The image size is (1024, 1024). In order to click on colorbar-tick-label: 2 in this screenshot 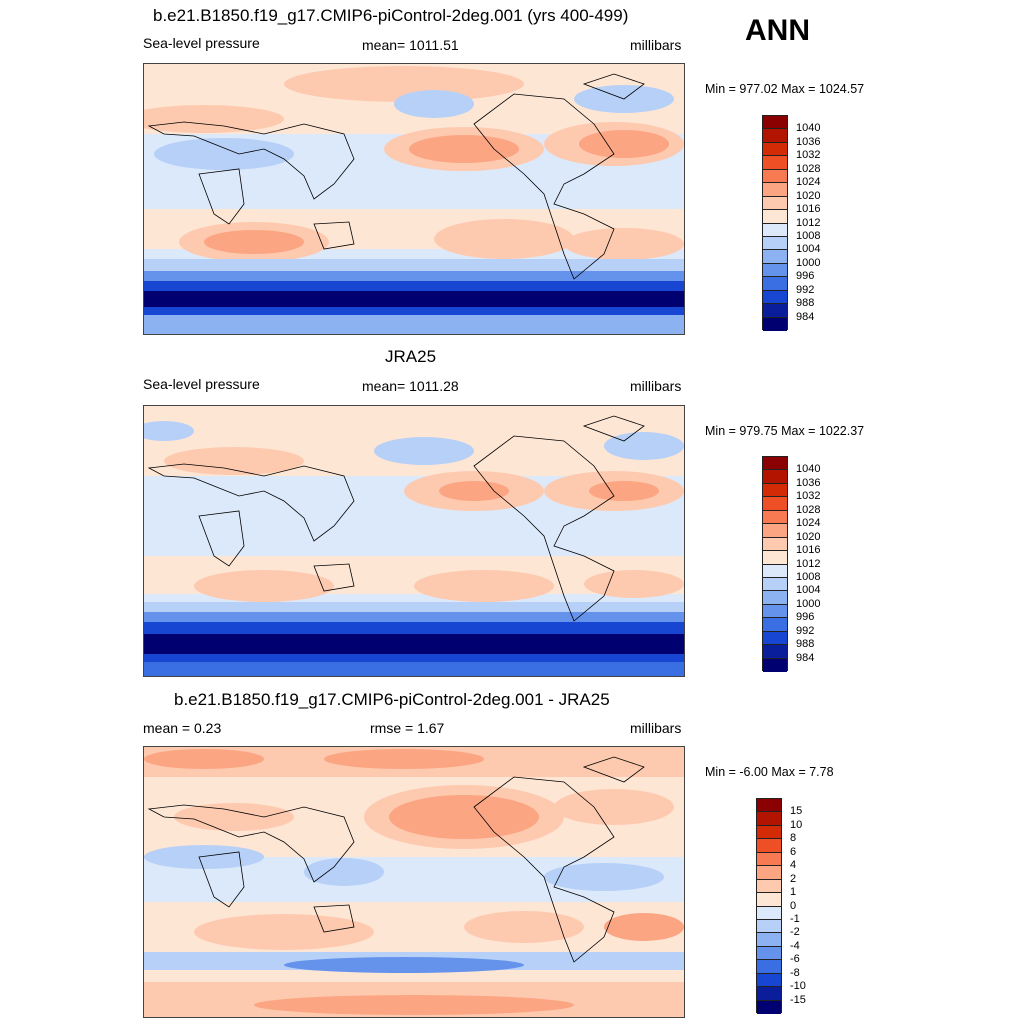, I will do `click(793, 878)`.